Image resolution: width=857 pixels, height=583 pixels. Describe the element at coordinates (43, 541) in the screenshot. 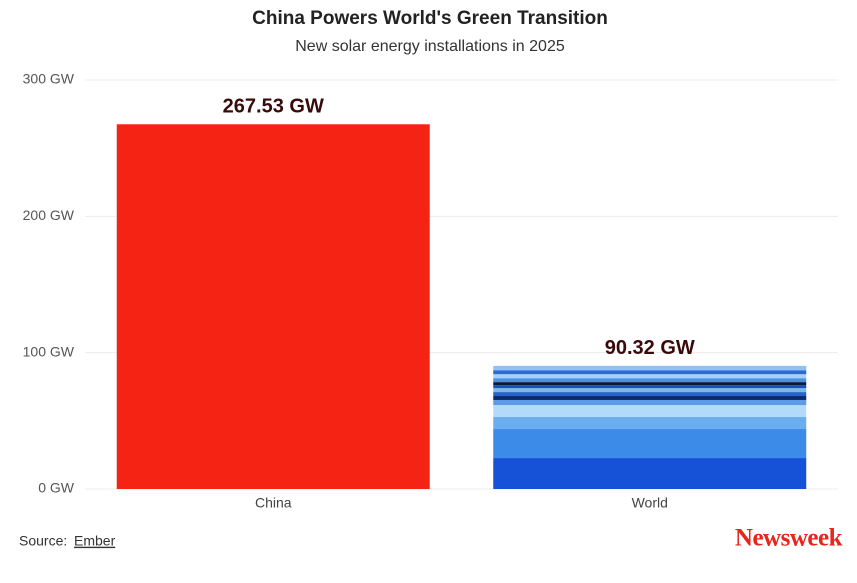

I see `source-label: Source:` at that location.